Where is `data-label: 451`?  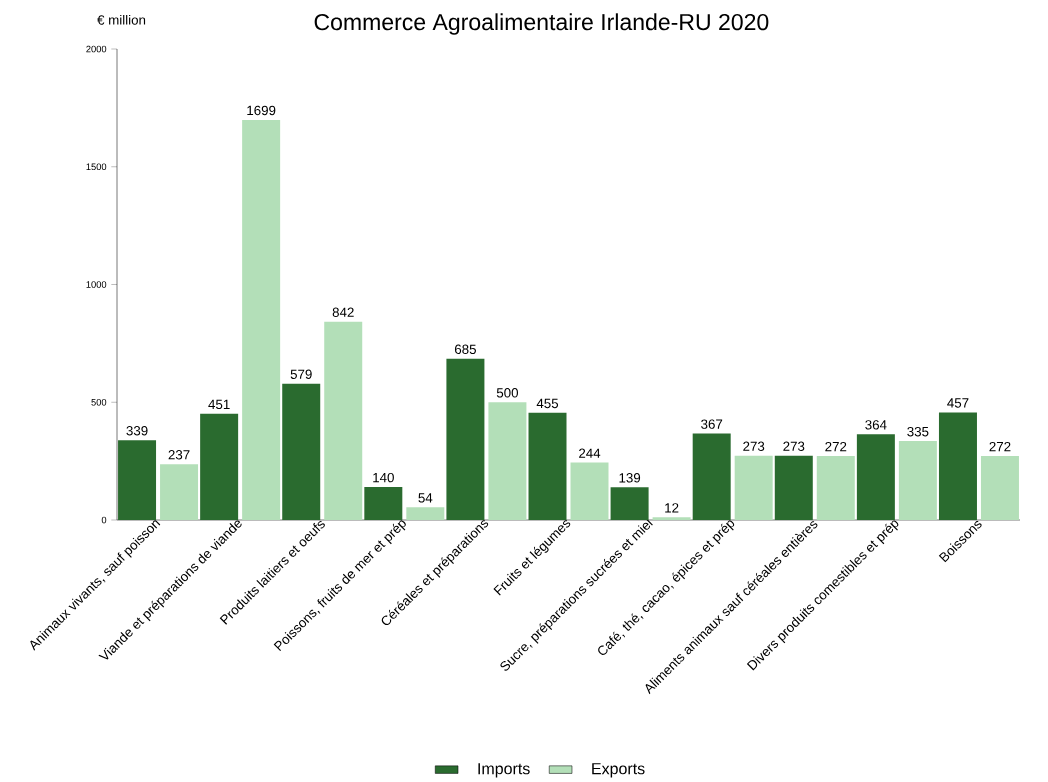 data-label: 451 is located at coordinates (219, 404).